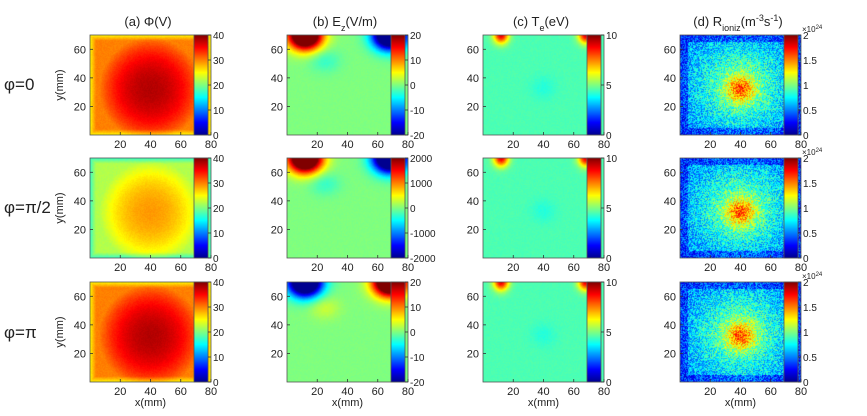  I want to click on panel-r3-c2: 20 40 60 80 20 40 60 x(mm) -20 -10 0 10 20, so click(348, 343).